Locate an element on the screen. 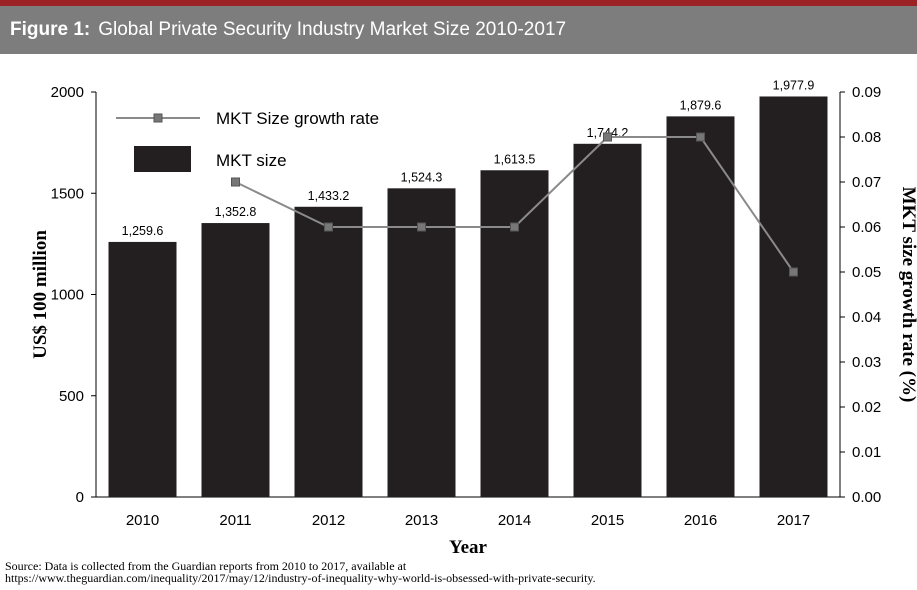  figure-label: Figure 1: is located at coordinates (50, 29).